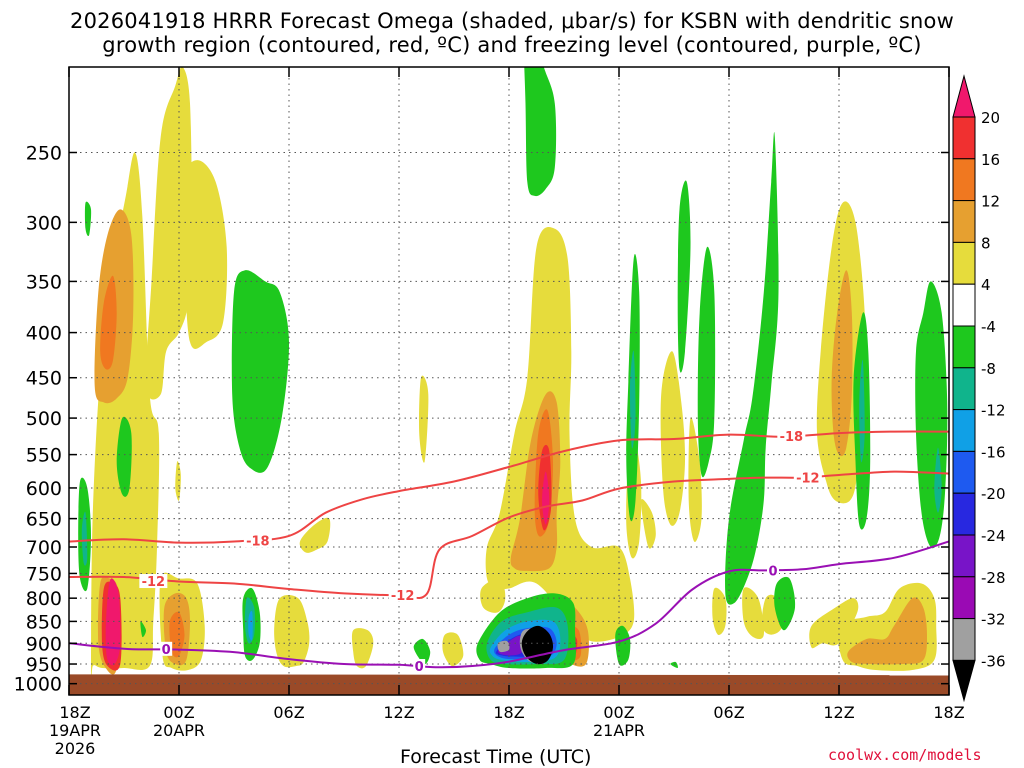 The image size is (1024, 768). What do you see at coordinates (948, 712) in the screenshot?
I see `x-tick-label-8: 18Z` at bounding box center [948, 712].